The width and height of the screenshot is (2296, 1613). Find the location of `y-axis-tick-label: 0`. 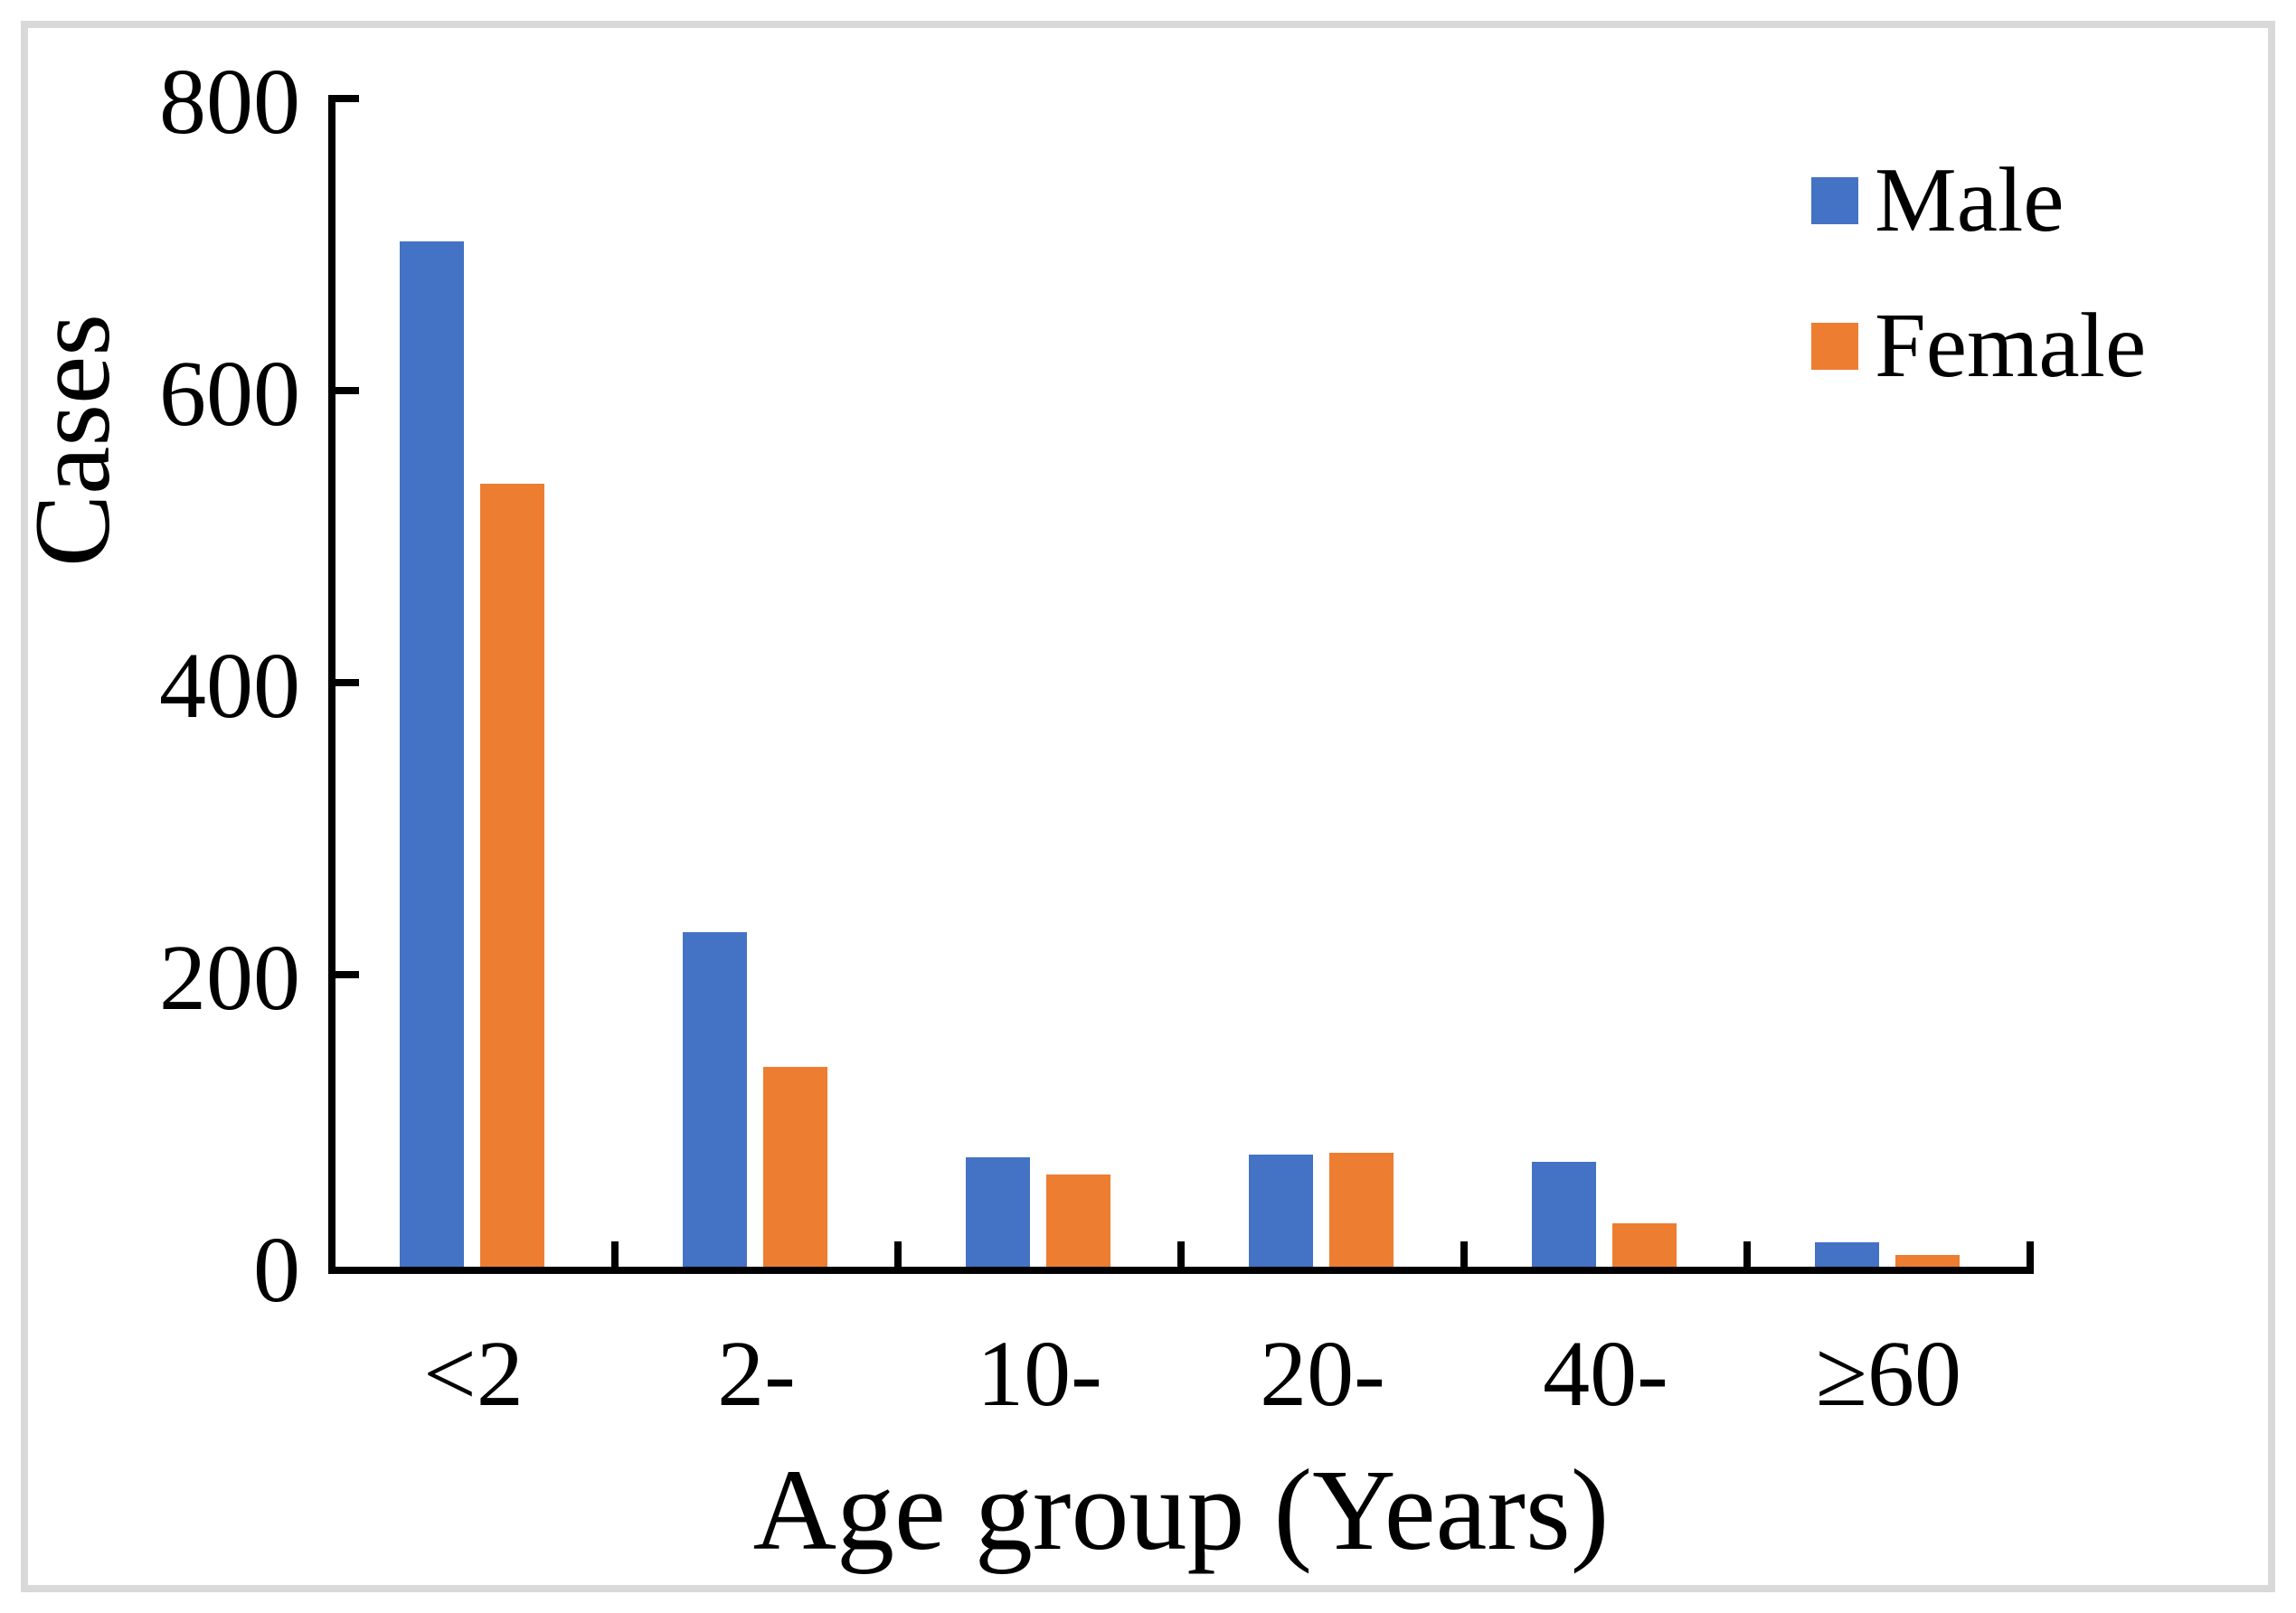

y-axis-tick-label: 0 is located at coordinates (276, 1270).